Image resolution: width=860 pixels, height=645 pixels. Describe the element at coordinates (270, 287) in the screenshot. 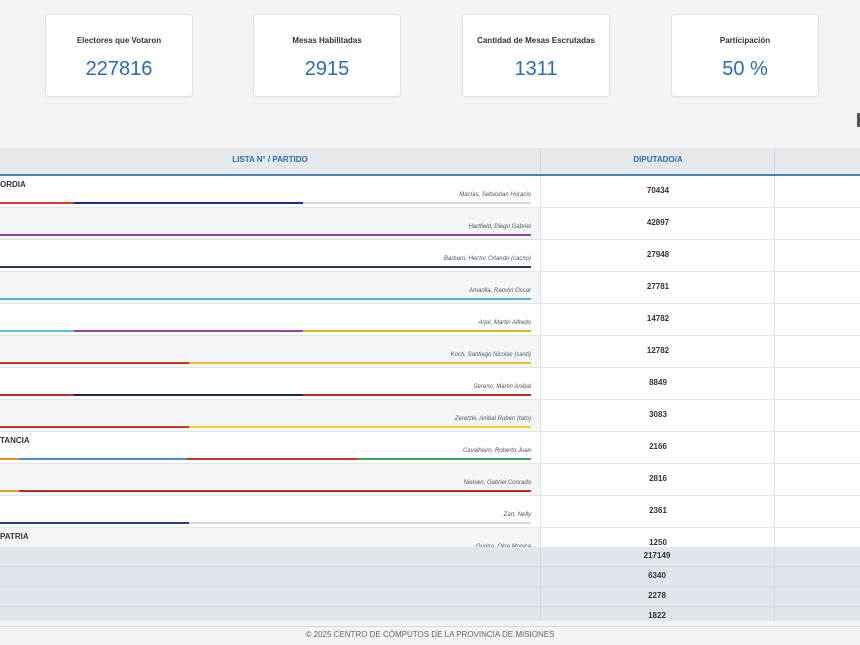

I see `party-cell: Amarilla, Ramón Oscar` at that location.